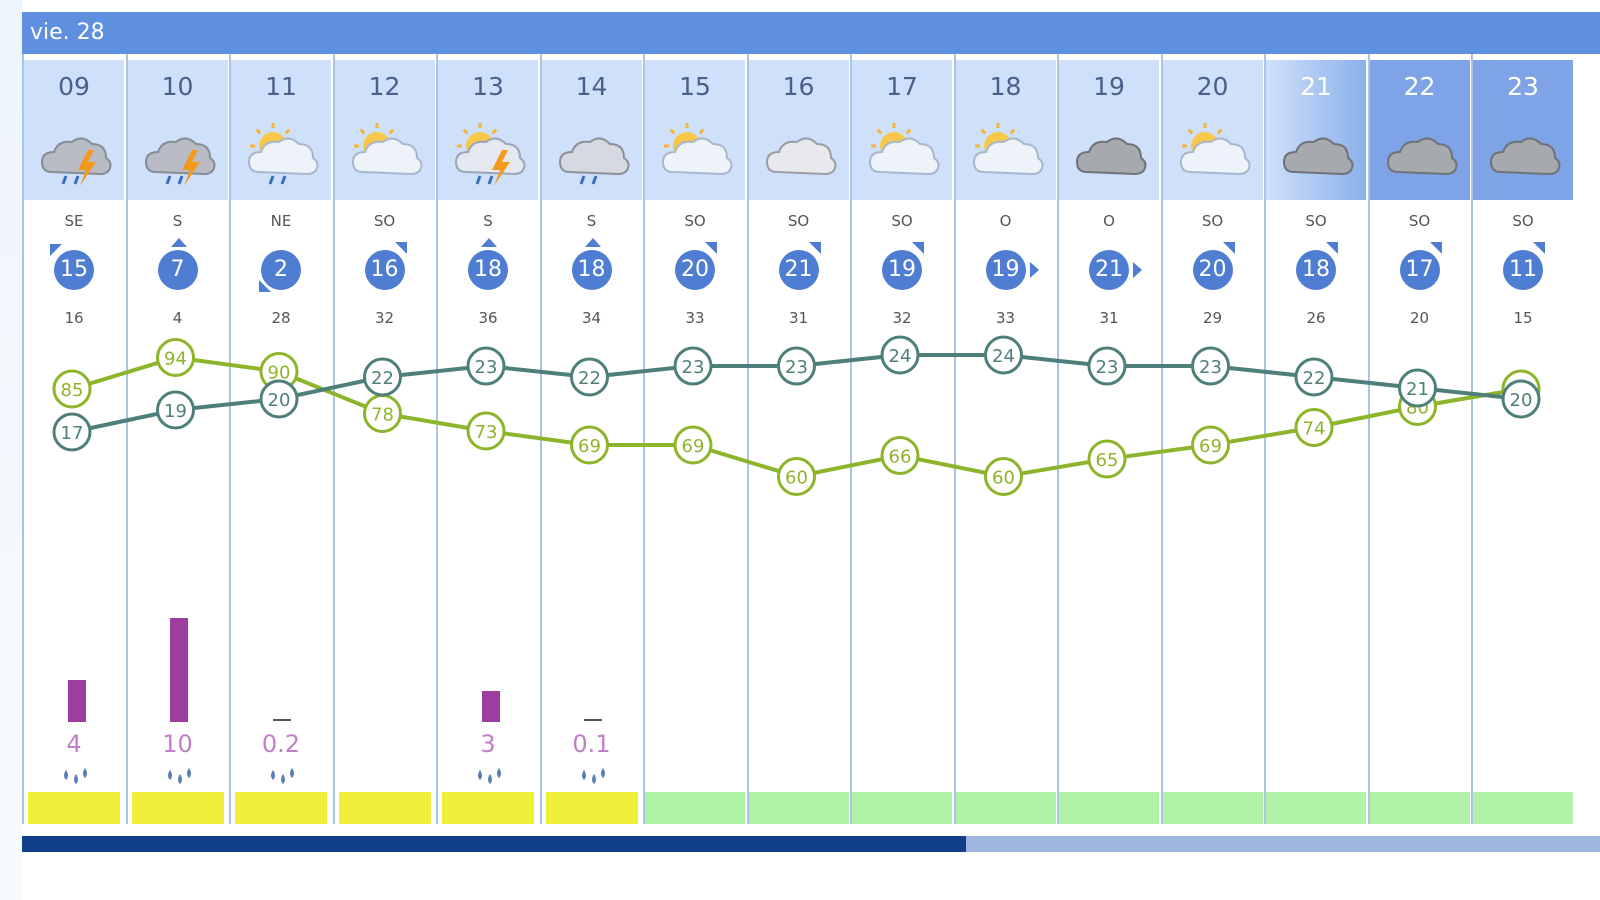 The height and width of the screenshot is (900, 1600). What do you see at coordinates (384, 270) in the screenshot?
I see `wind-speed-badge: 16` at bounding box center [384, 270].